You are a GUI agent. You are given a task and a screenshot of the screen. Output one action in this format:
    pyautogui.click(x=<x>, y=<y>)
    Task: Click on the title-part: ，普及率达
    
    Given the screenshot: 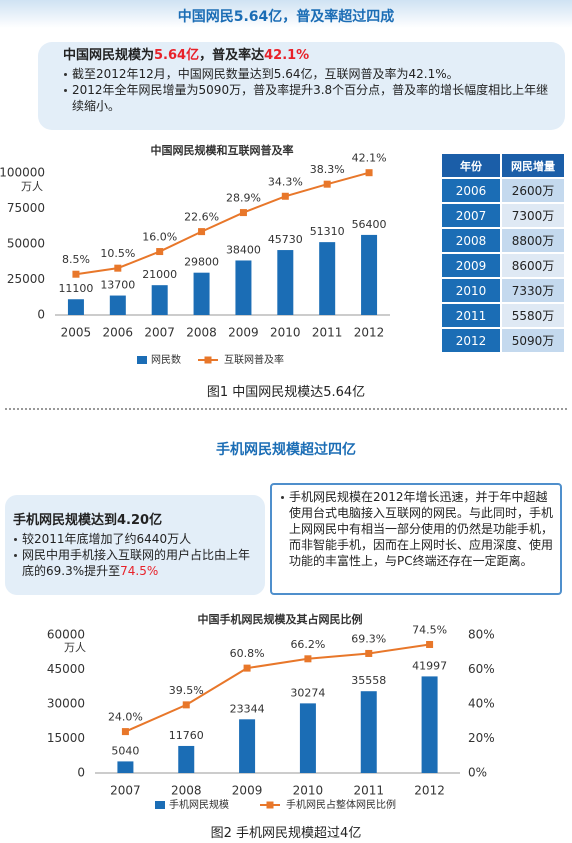 What is the action you would take?
    pyautogui.click(x=232, y=55)
    